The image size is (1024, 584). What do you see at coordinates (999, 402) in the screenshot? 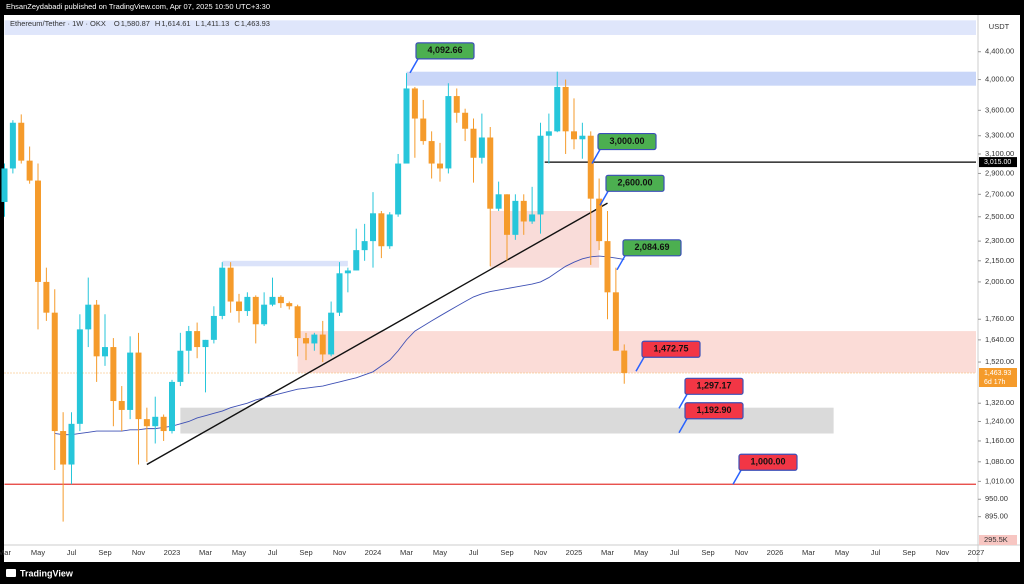
I see `y-tick-label: 1,320.00` at bounding box center [999, 402].